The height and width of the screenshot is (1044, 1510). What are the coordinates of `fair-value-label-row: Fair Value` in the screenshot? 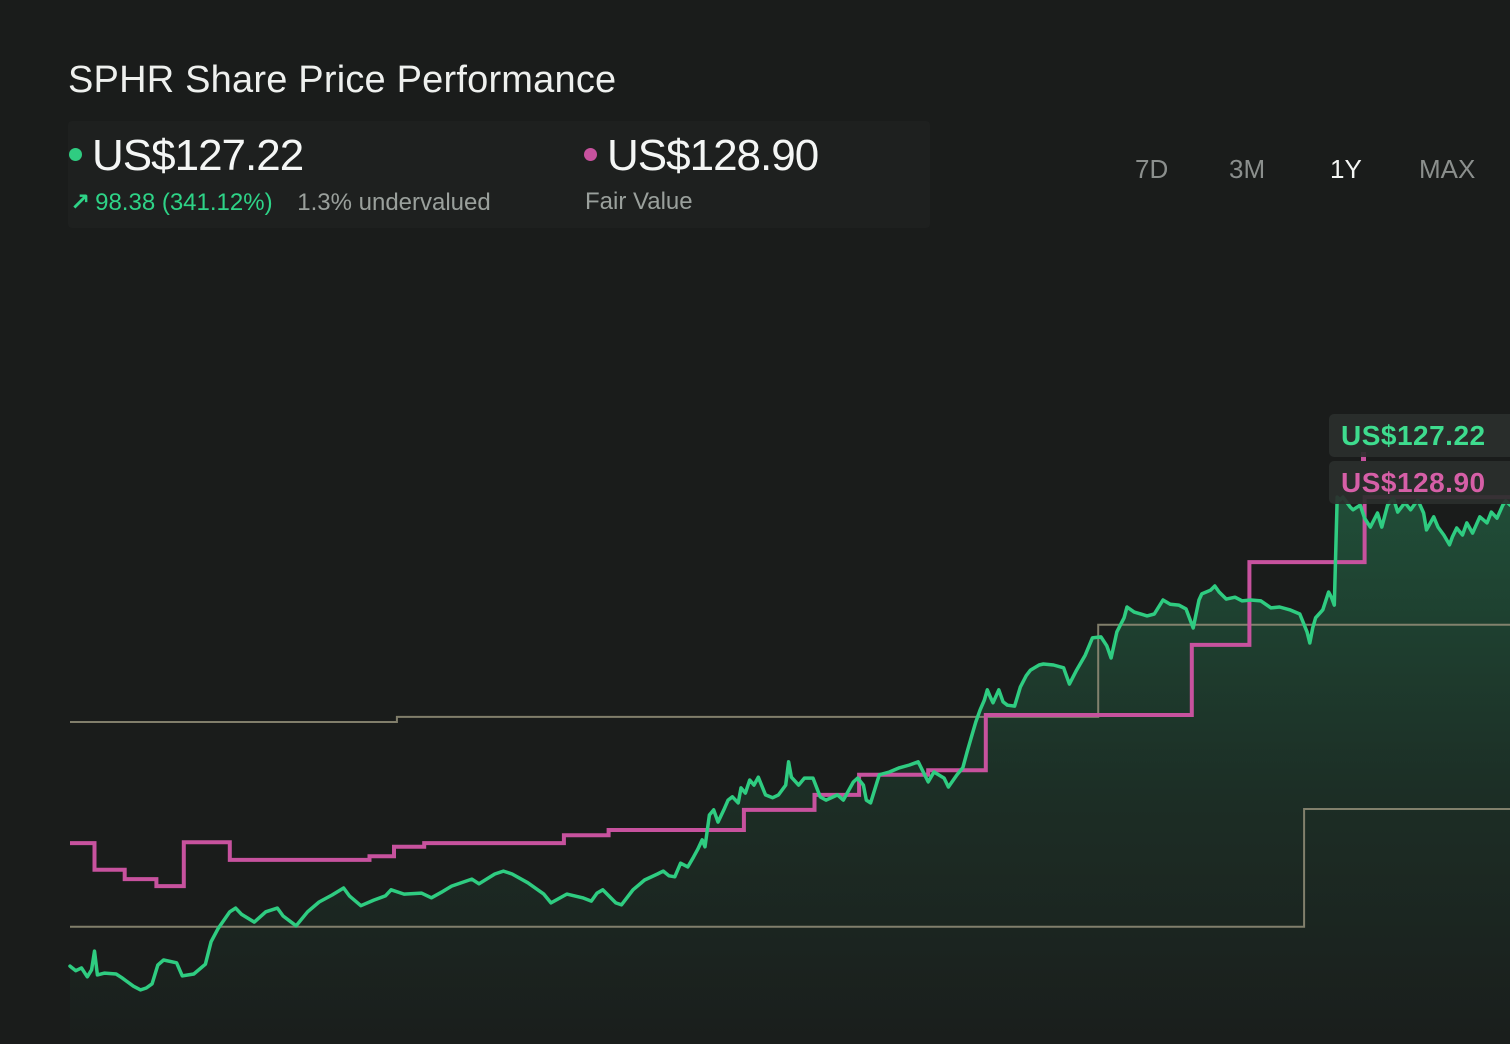 It's located at (639, 202).